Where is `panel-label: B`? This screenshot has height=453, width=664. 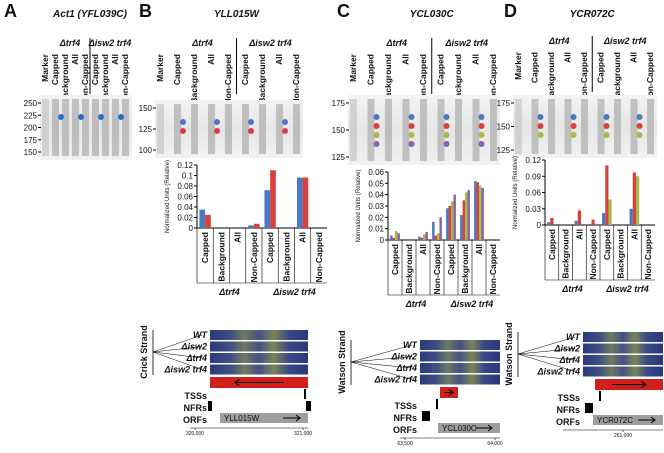 panel-label: B is located at coordinates (145, 11).